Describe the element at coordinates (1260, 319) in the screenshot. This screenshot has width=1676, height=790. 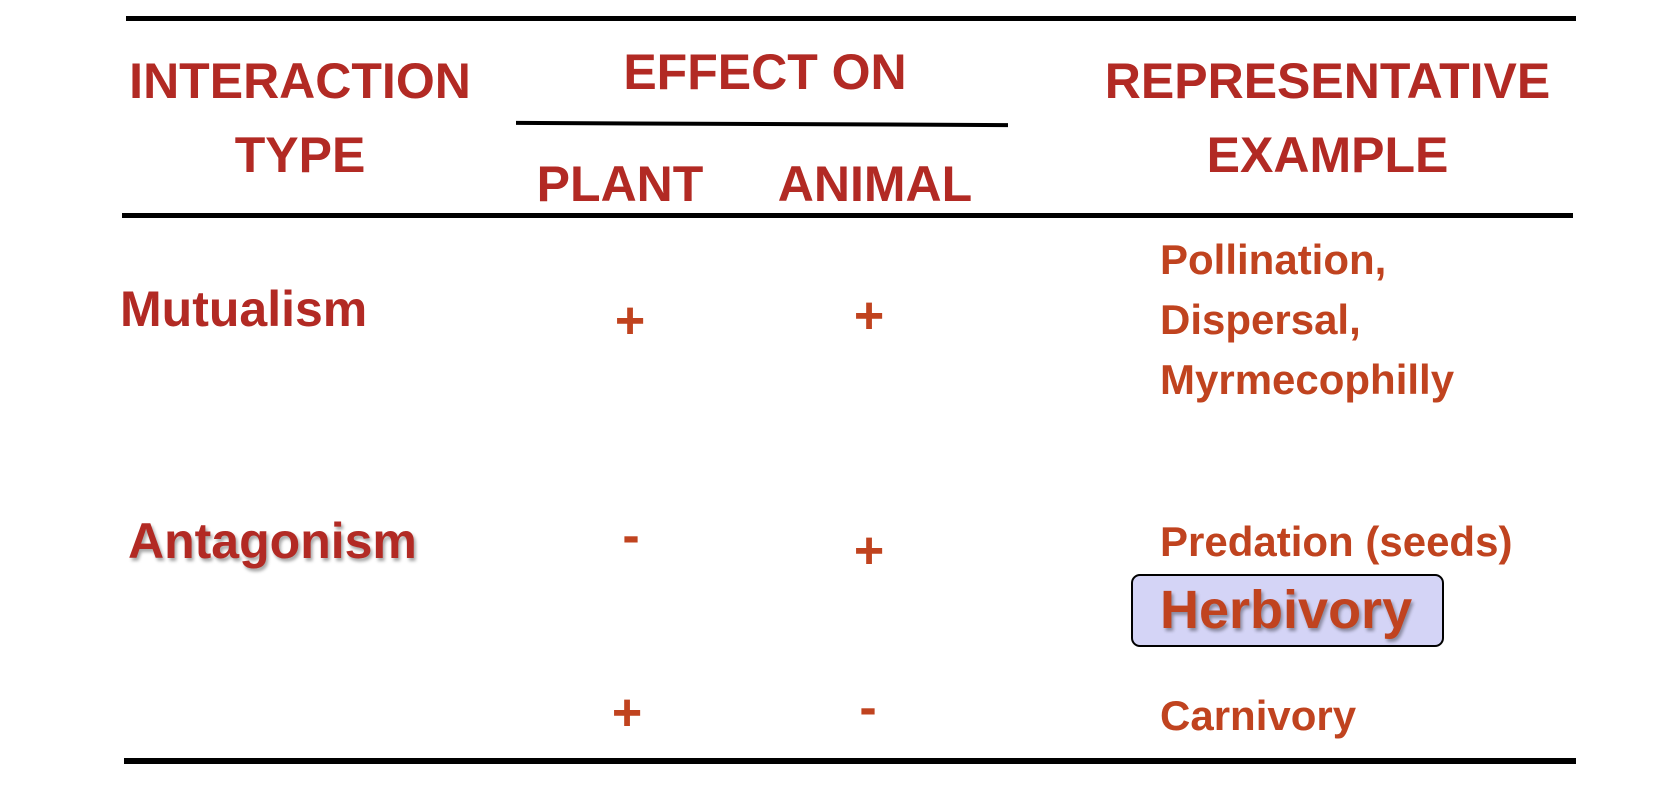
I see `example-dispersal: Dispersal,` at that location.